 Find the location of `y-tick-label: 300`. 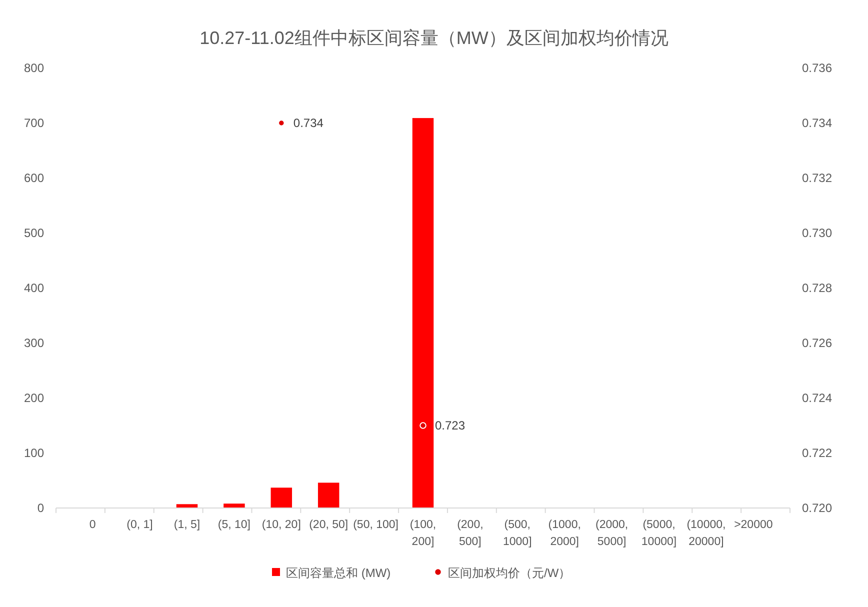

y-tick-label: 300 is located at coordinates (34, 343).